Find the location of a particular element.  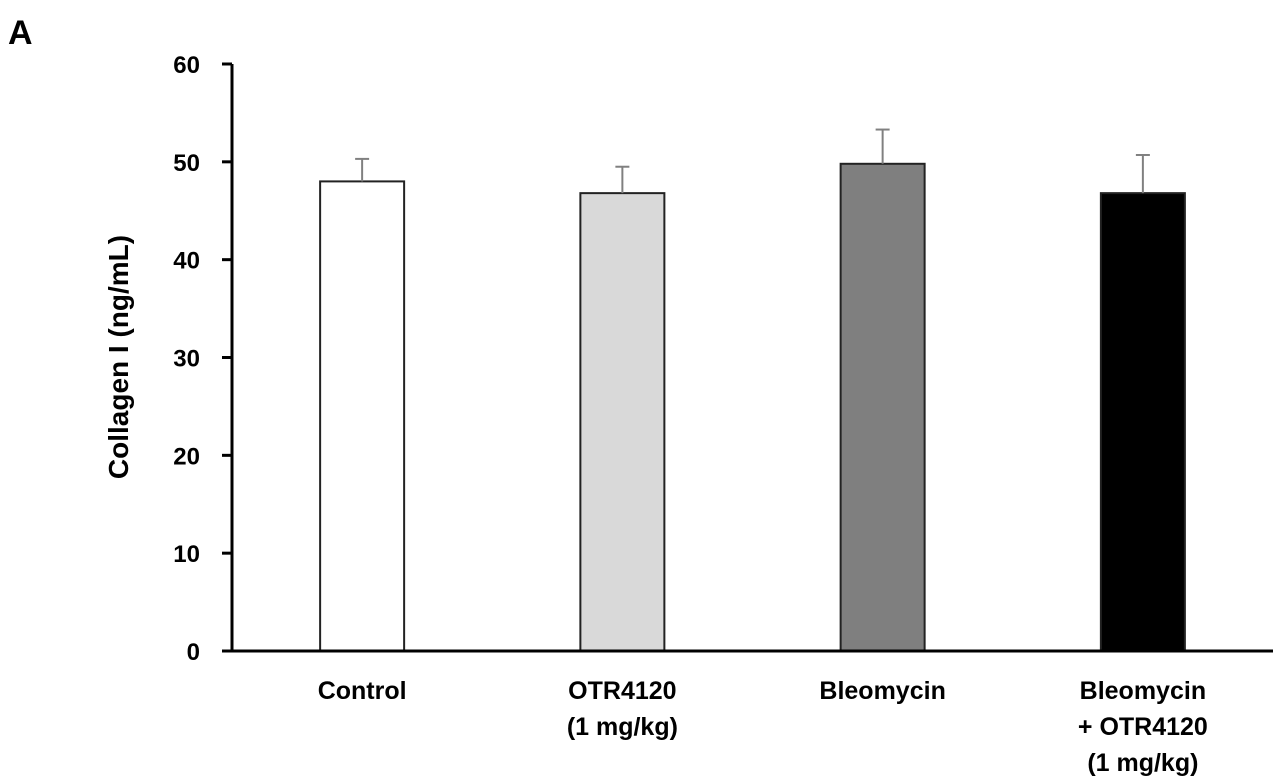

panel-label: A is located at coordinates (20, 33).